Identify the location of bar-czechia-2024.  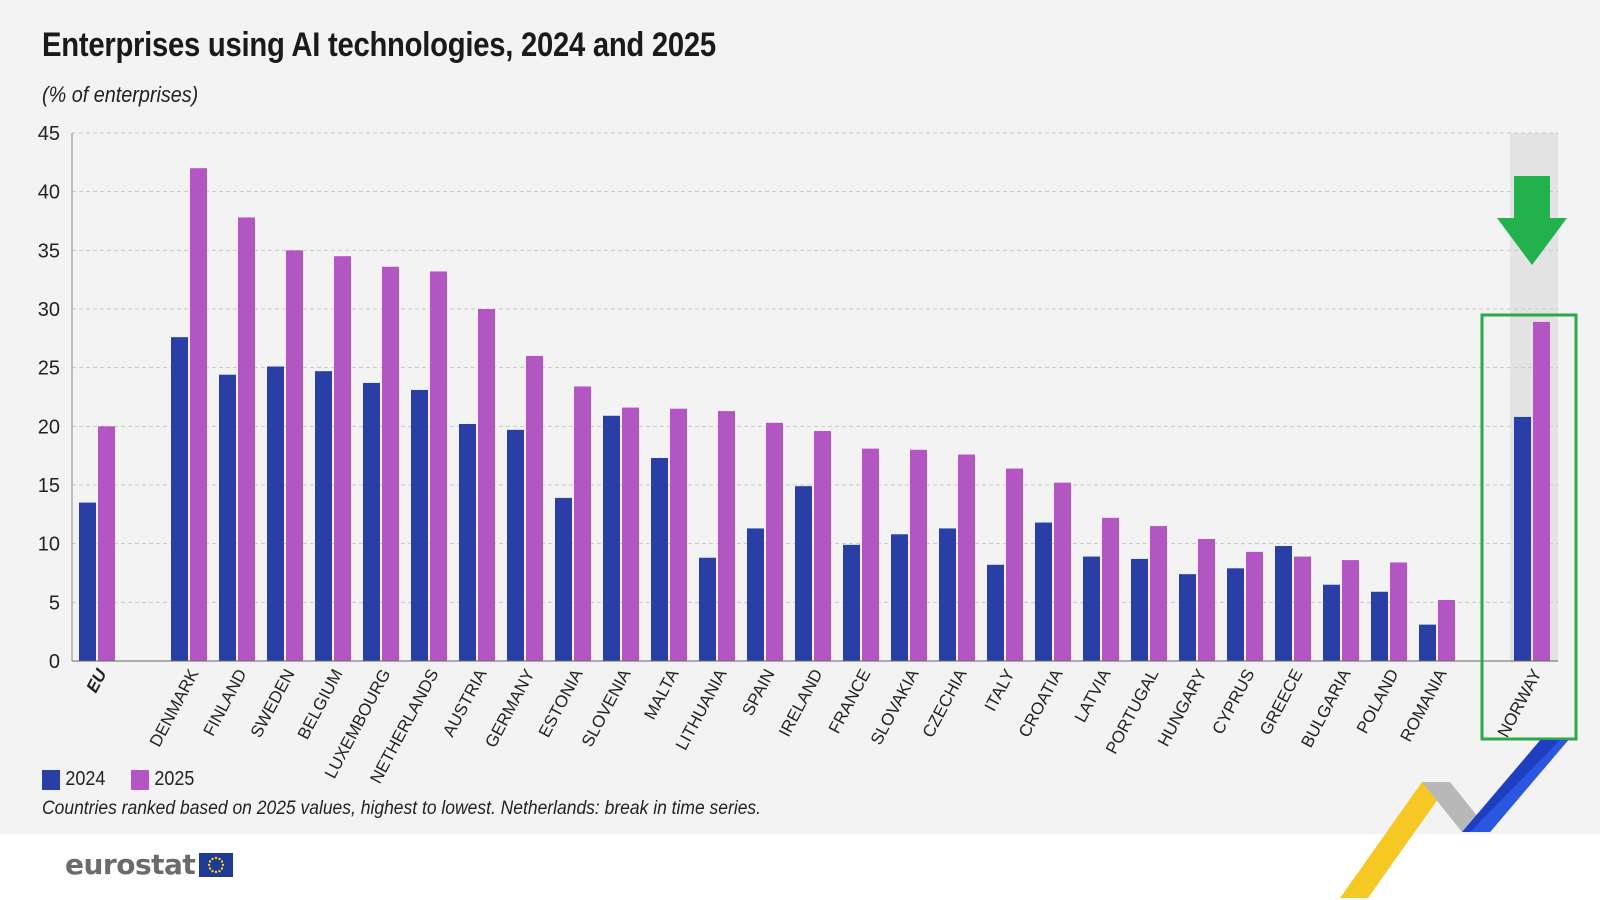
(947, 594).